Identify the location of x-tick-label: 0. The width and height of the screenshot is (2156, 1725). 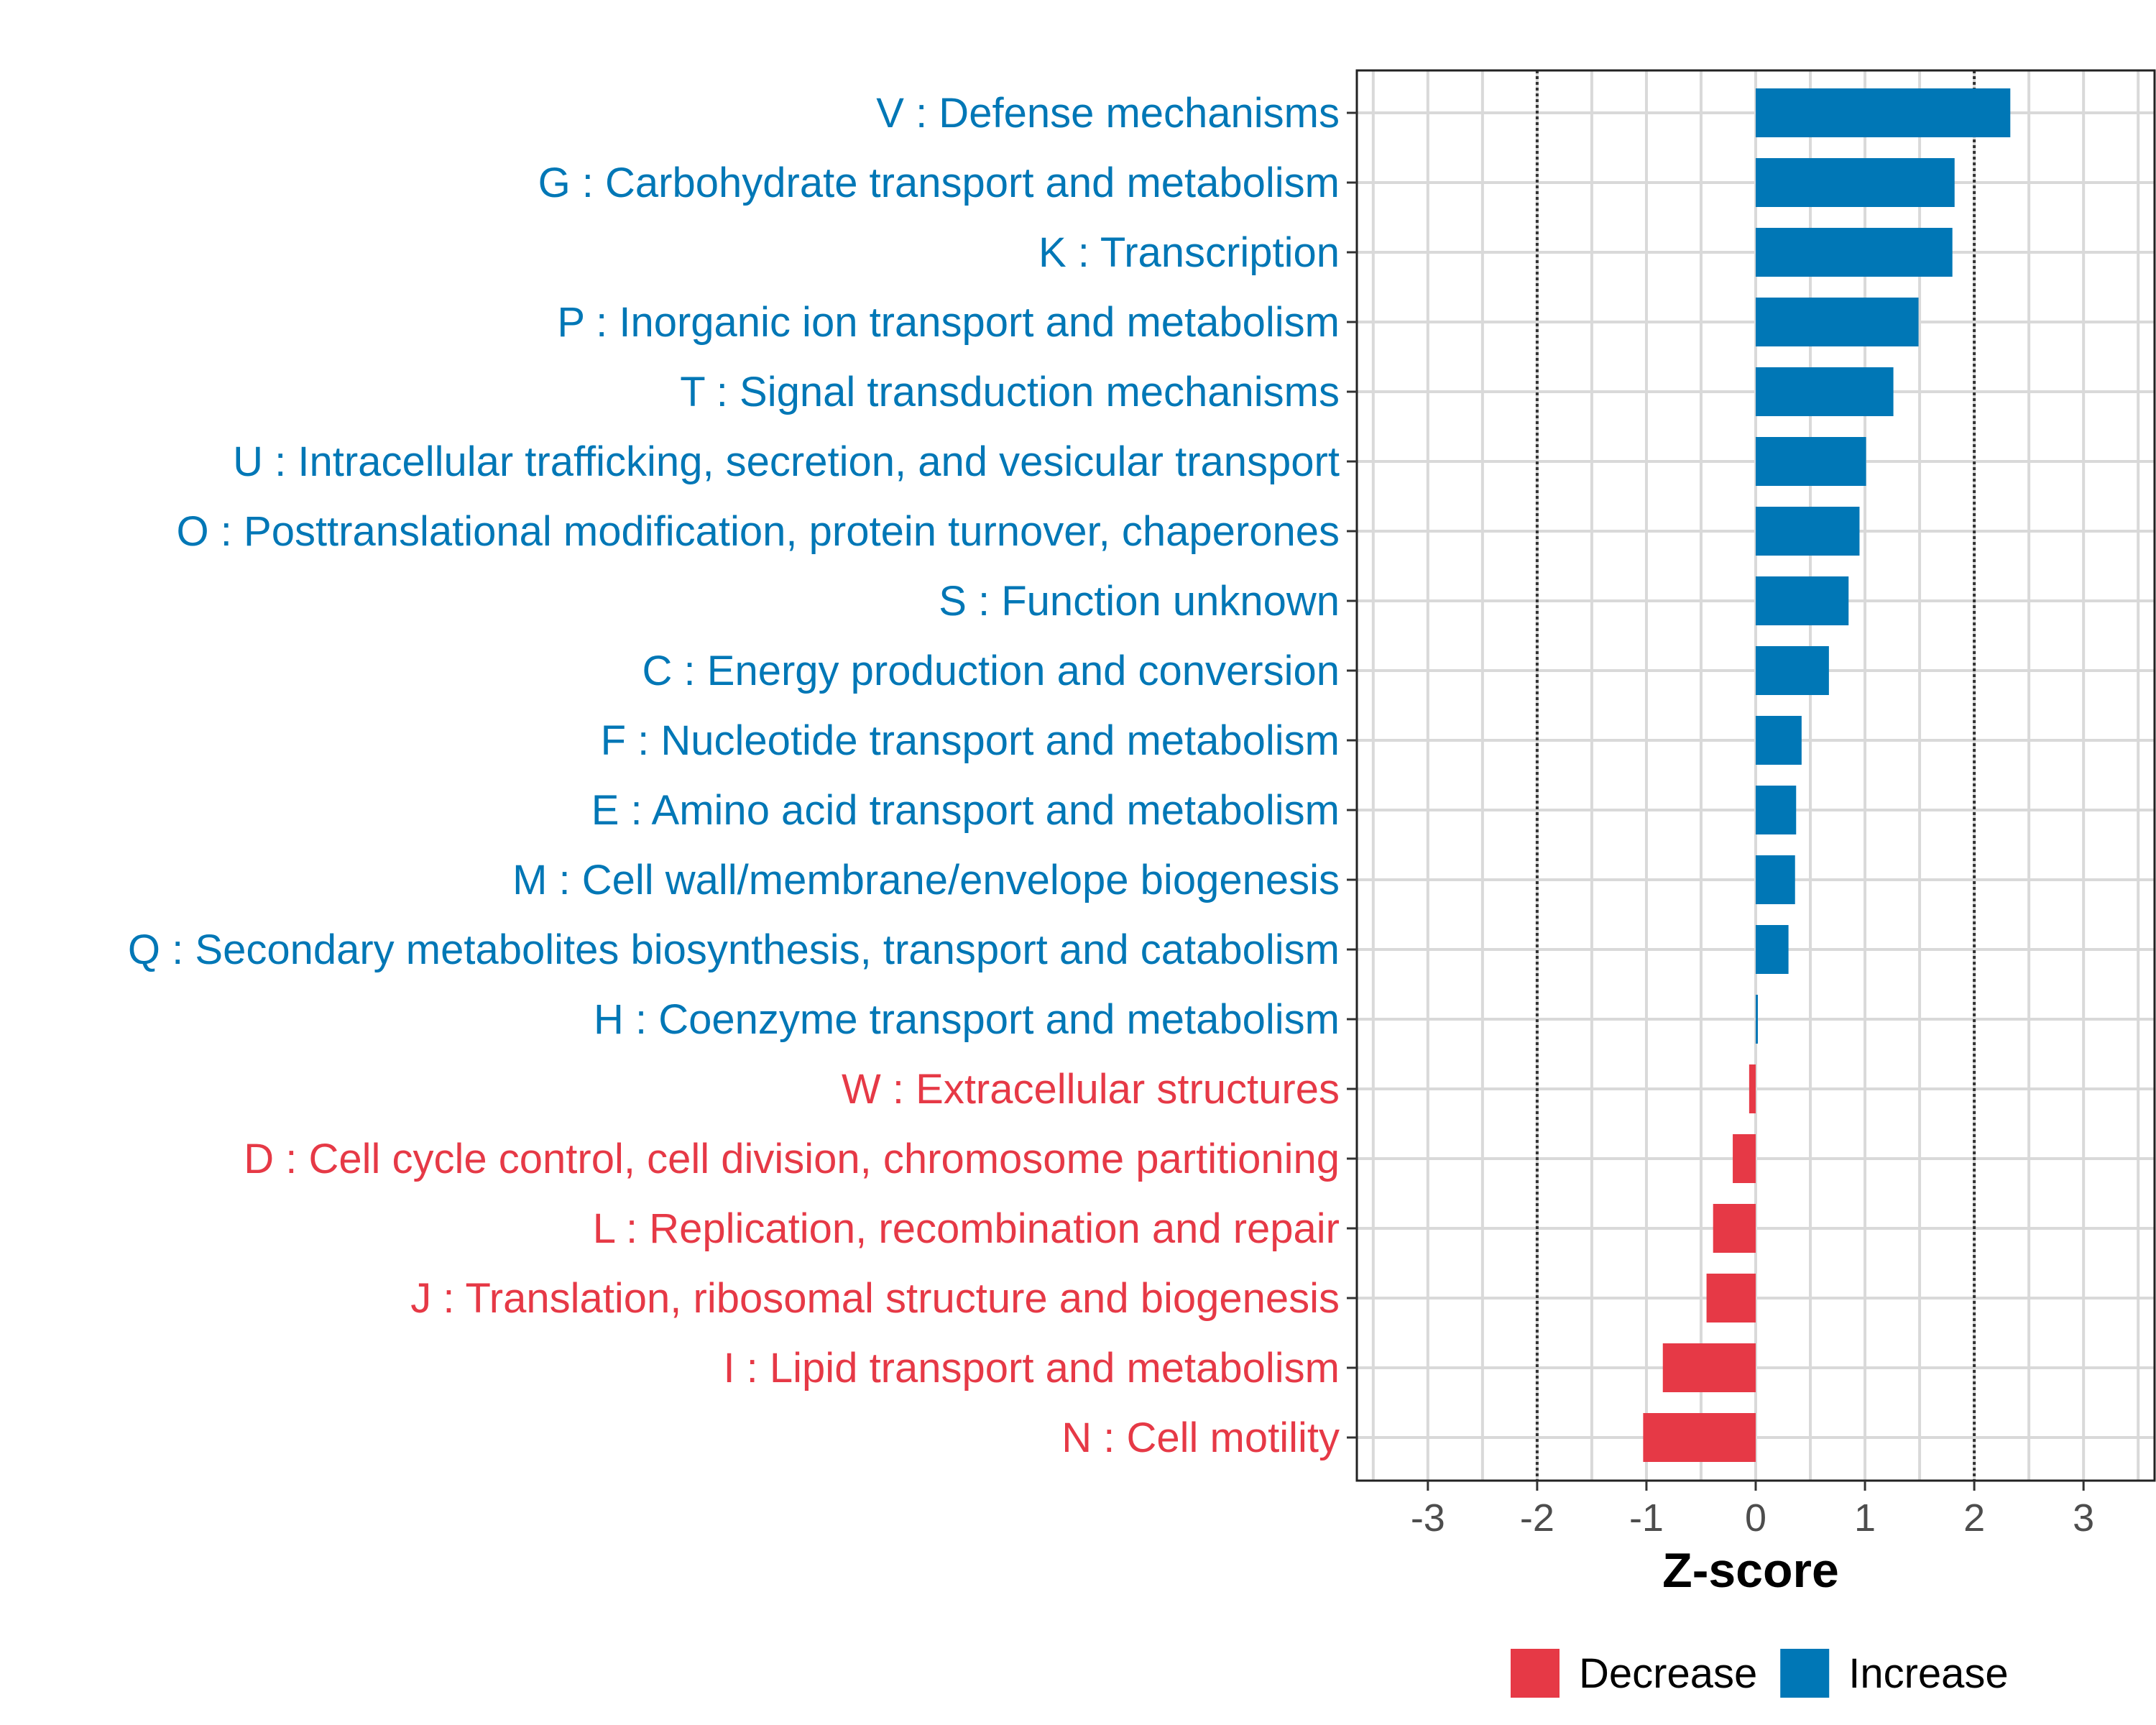
(1756, 1518).